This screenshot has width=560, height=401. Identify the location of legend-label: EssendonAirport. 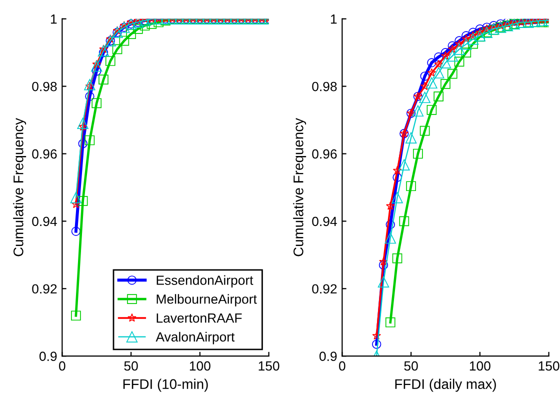
(205, 281).